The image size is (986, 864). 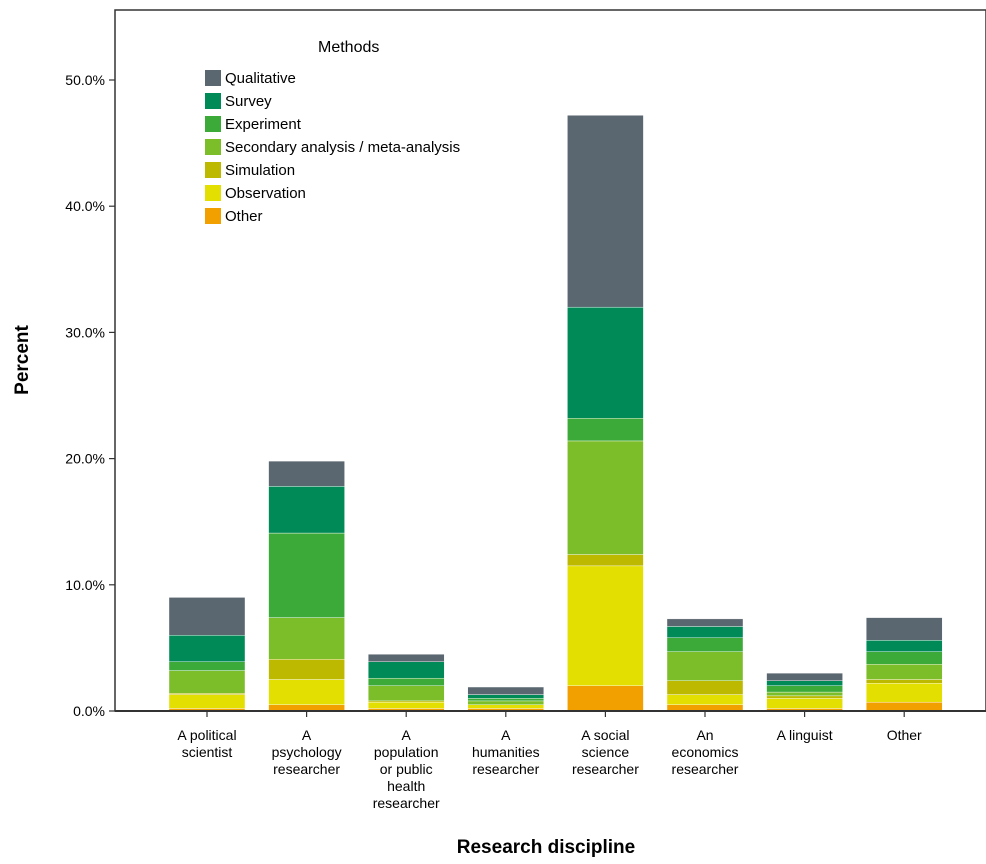 What do you see at coordinates (260, 78) in the screenshot?
I see `legend-label: Qualitative` at bounding box center [260, 78].